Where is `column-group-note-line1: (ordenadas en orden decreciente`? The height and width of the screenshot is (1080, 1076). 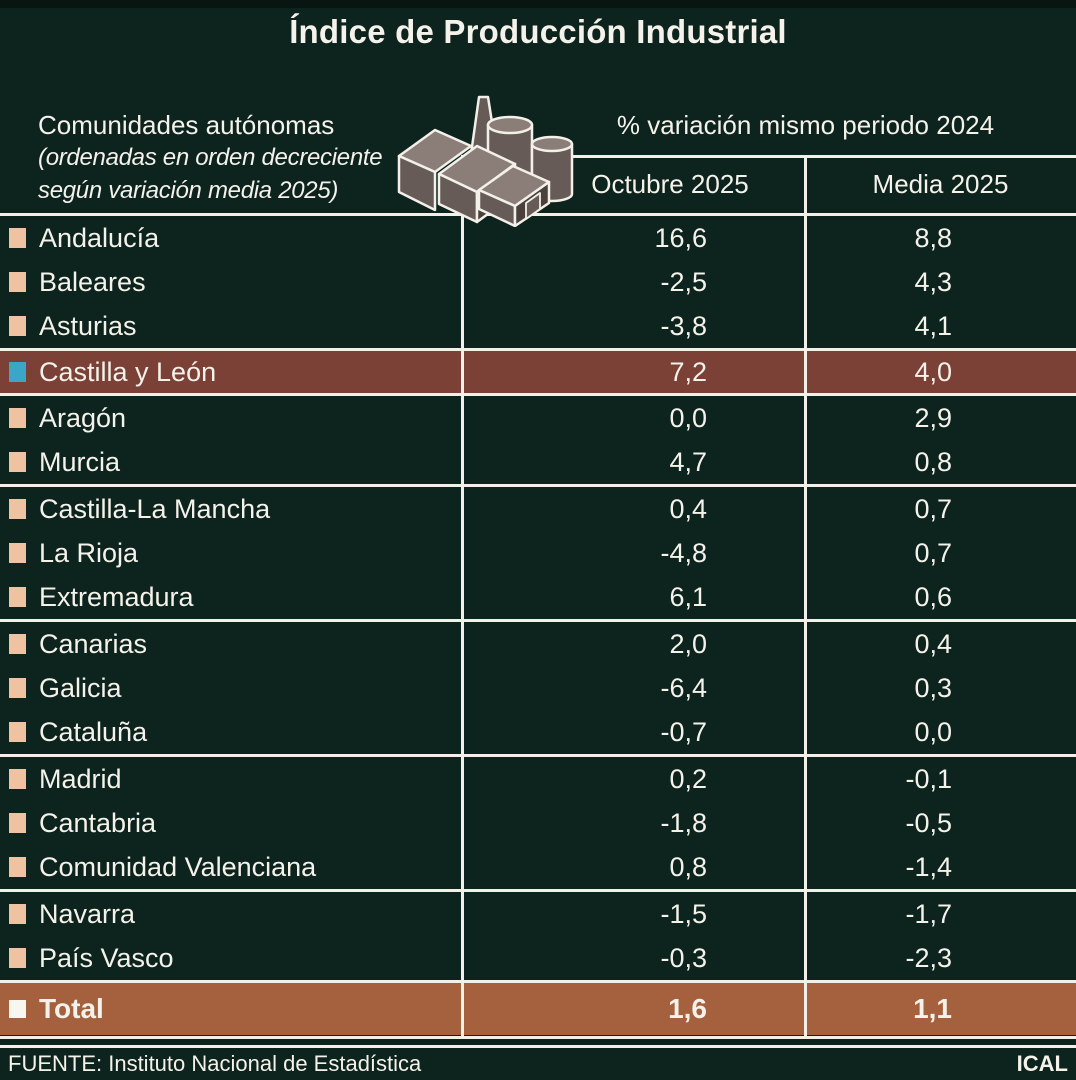 column-group-note-line1: (ordenadas en orden decreciente is located at coordinates (210, 157).